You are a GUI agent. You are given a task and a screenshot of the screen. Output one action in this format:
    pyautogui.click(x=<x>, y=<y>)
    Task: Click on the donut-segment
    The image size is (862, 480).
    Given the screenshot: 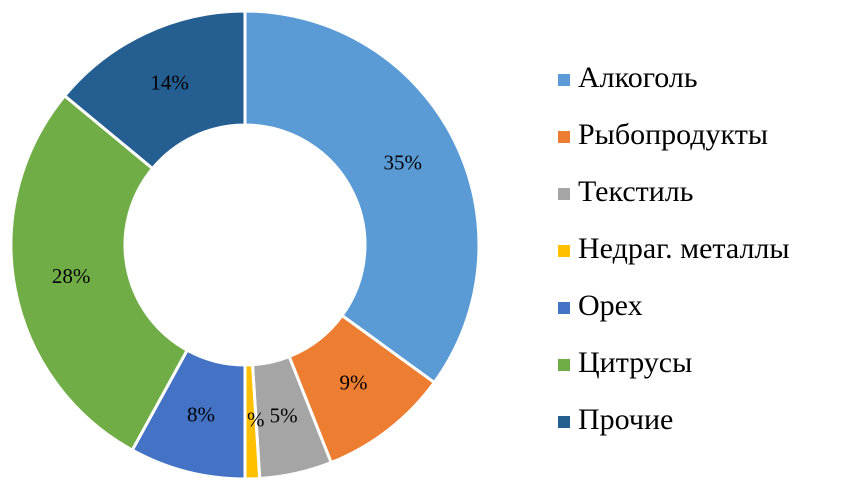 What is the action you would take?
    pyautogui.click(x=154, y=90)
    